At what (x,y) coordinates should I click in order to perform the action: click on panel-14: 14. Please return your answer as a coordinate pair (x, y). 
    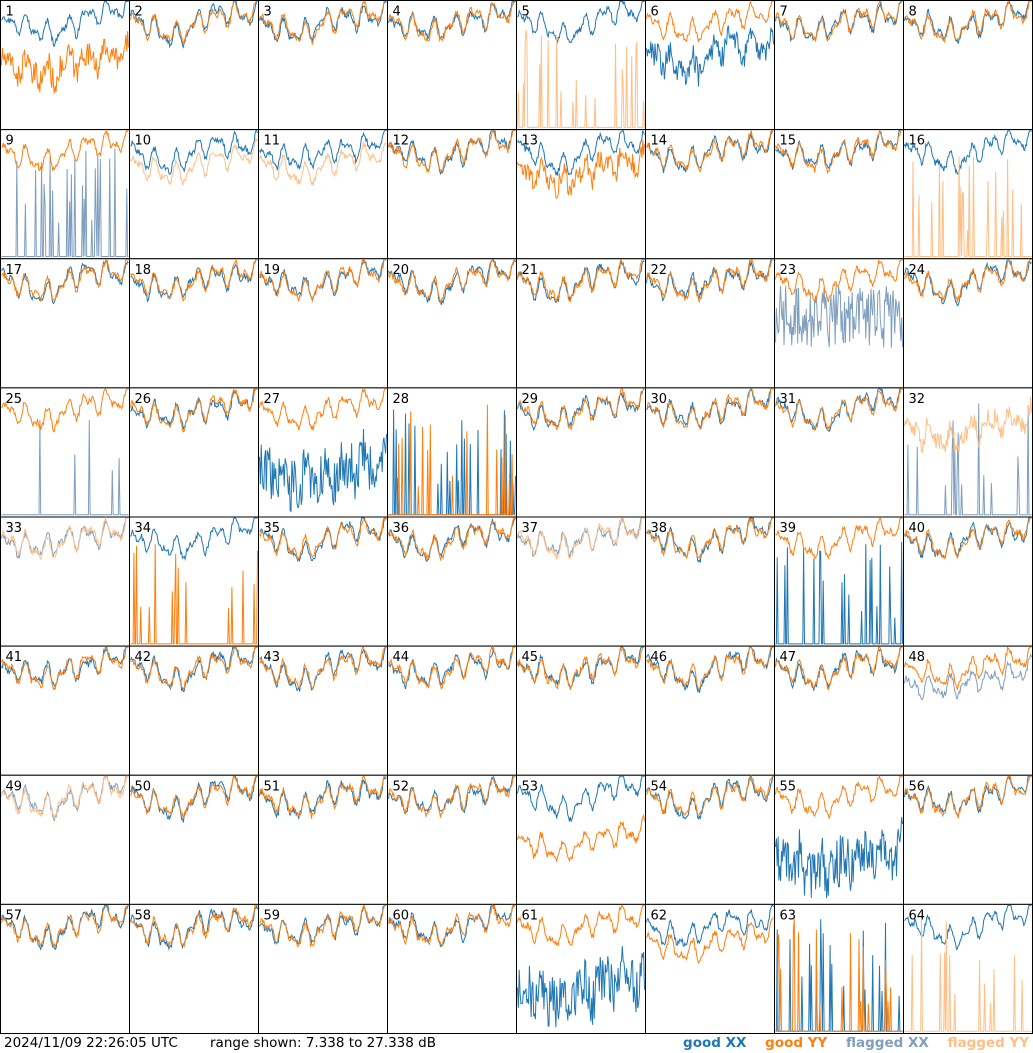
    Looking at the image, I should click on (710, 194).